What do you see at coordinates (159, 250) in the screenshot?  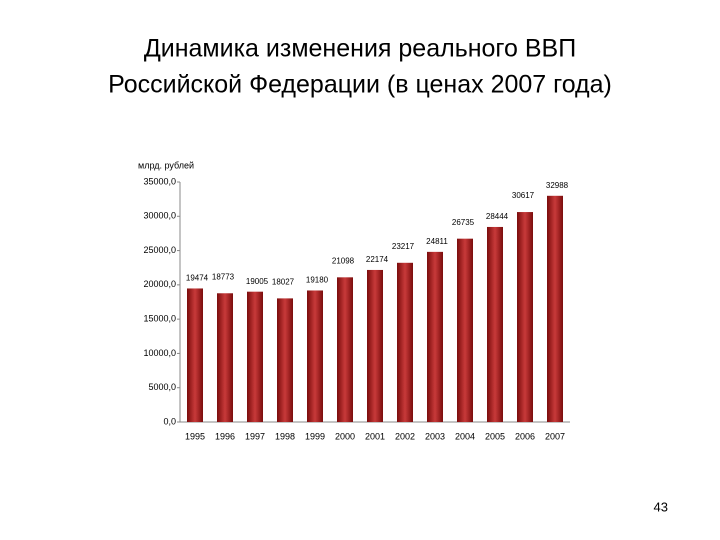 I see `y-tick-label: 25000,0` at bounding box center [159, 250].